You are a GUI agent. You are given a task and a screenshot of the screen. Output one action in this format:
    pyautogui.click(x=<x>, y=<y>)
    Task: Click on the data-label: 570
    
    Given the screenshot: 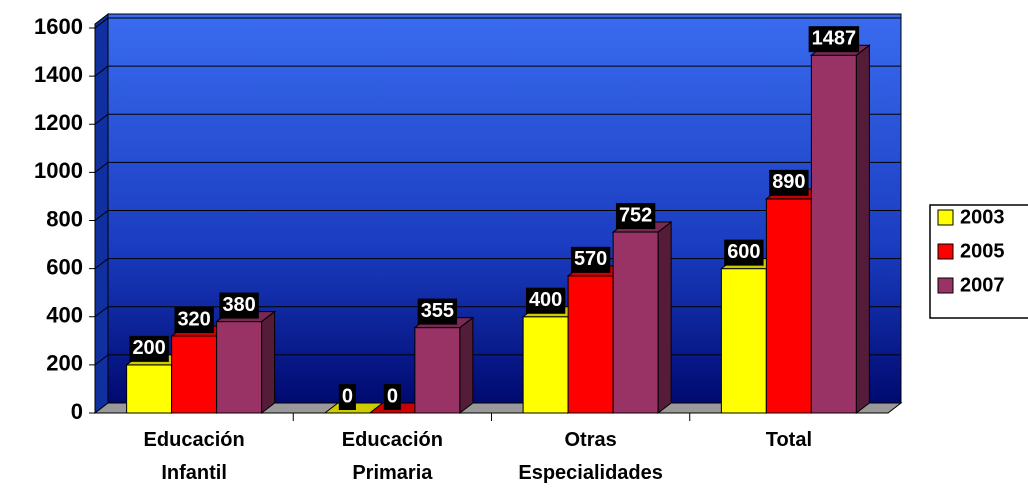 What is the action you would take?
    pyautogui.click(x=590, y=259)
    